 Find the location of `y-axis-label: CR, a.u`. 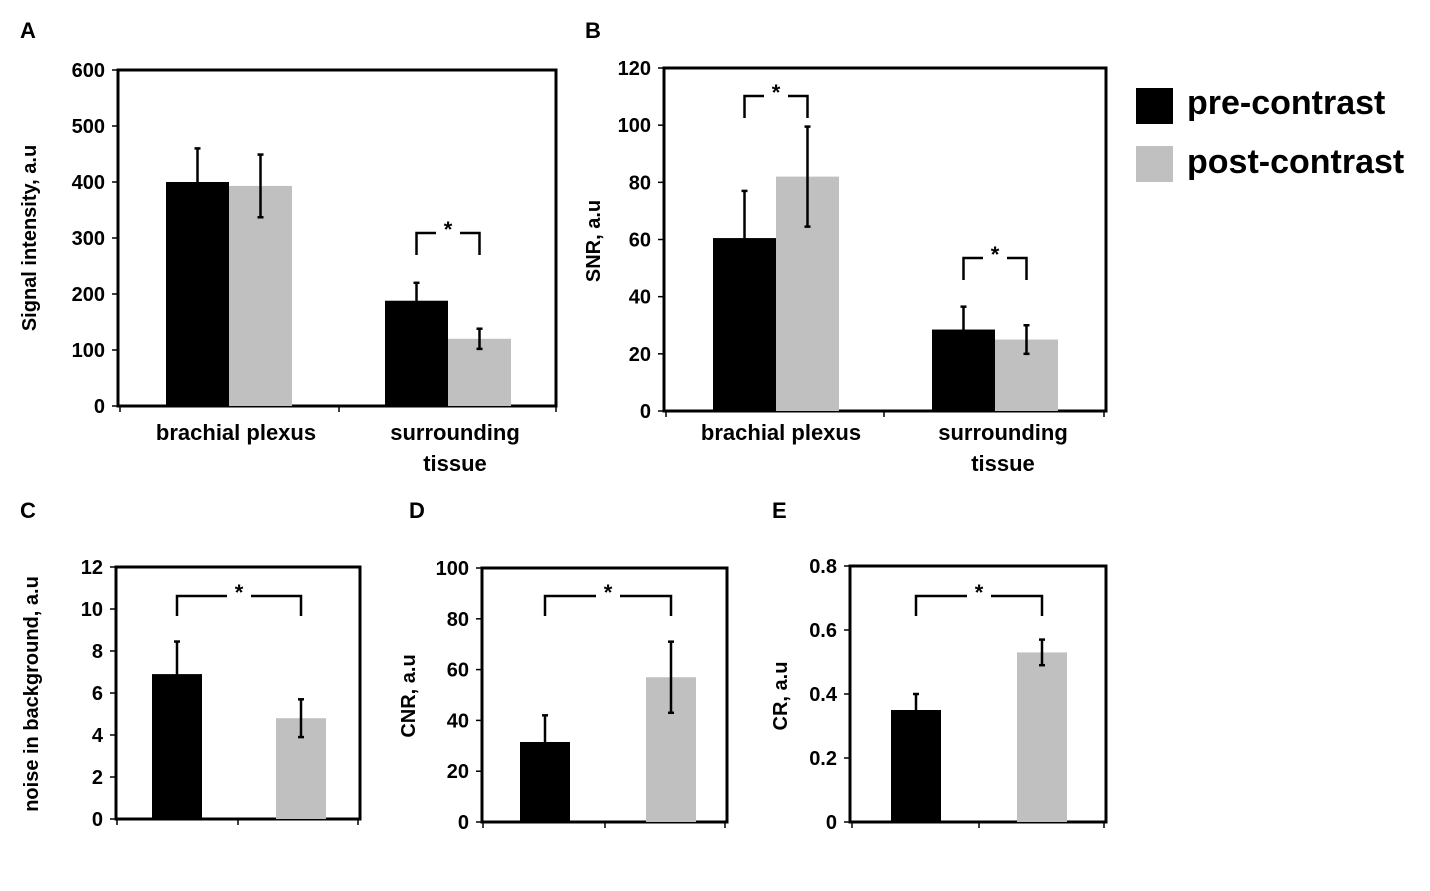

y-axis-label: CR, a.u is located at coordinates (781, 696).